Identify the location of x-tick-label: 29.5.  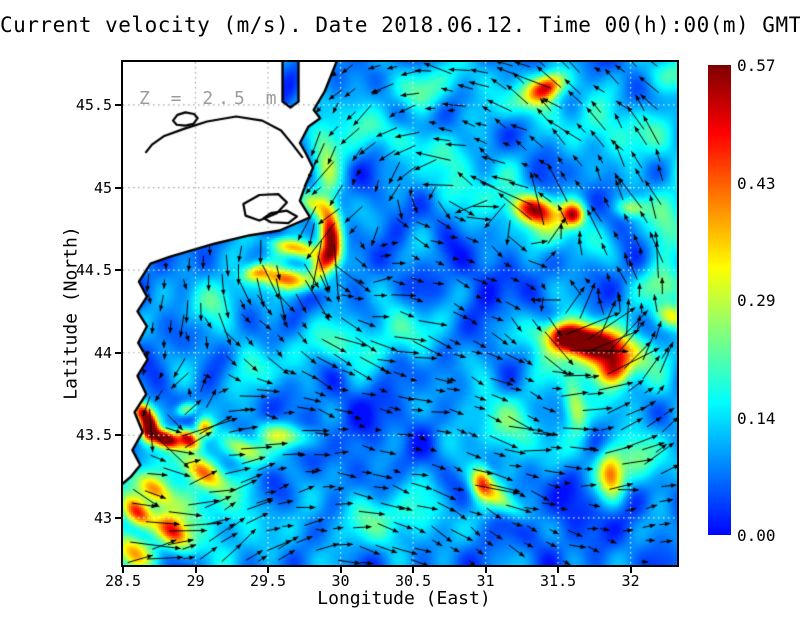
(268, 581).